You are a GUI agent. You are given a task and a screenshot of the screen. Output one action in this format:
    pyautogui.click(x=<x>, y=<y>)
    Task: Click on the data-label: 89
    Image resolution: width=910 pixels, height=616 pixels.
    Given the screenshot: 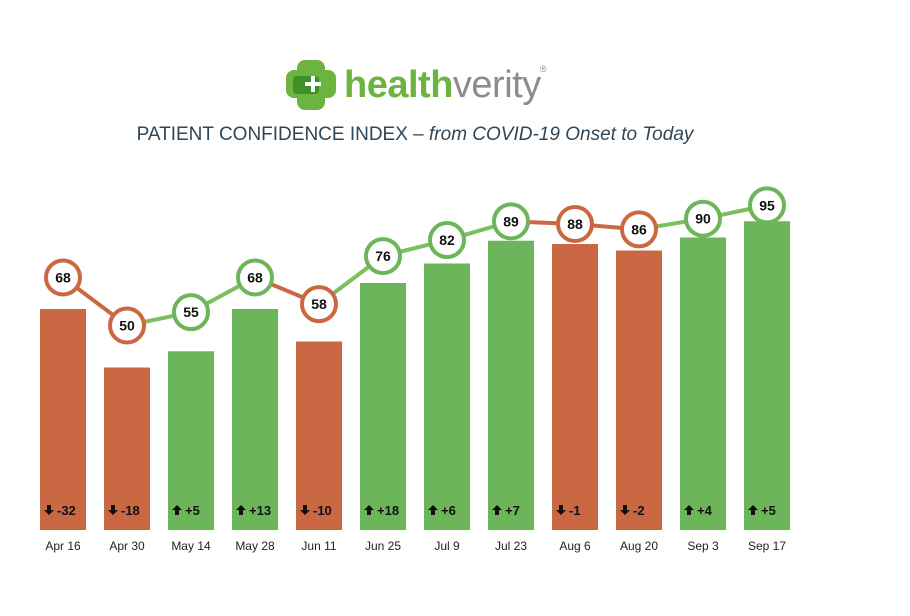 What is the action you would take?
    pyautogui.click(x=511, y=221)
    